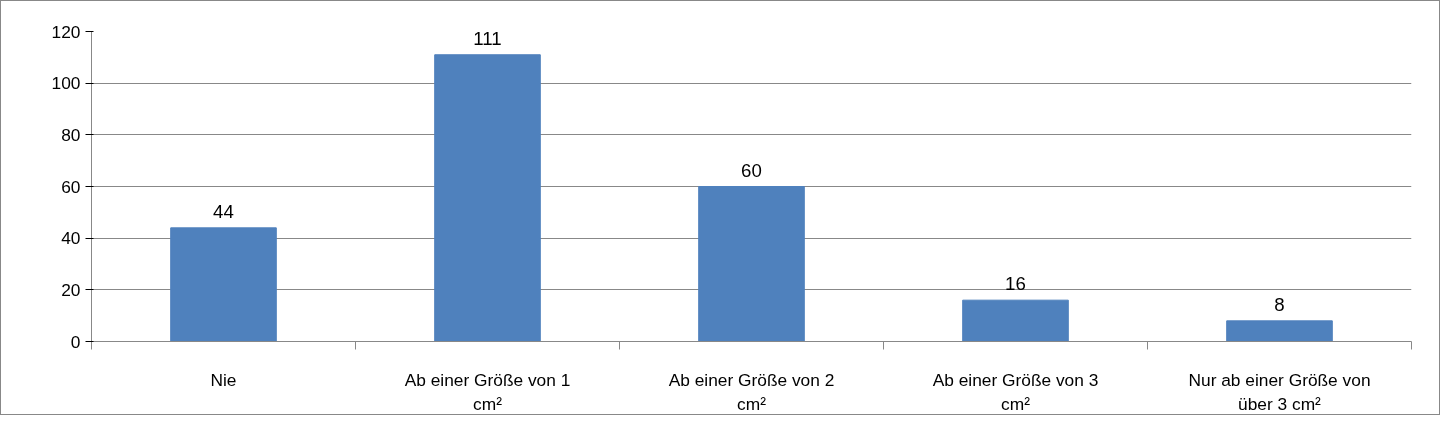  Describe the element at coordinates (1279, 304) in the screenshot. I see `data-label: 8` at that location.